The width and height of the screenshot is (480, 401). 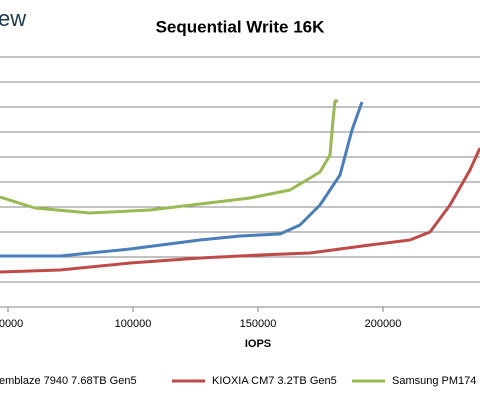 I want to click on x-tick-label: 50000, so click(x=11, y=324).